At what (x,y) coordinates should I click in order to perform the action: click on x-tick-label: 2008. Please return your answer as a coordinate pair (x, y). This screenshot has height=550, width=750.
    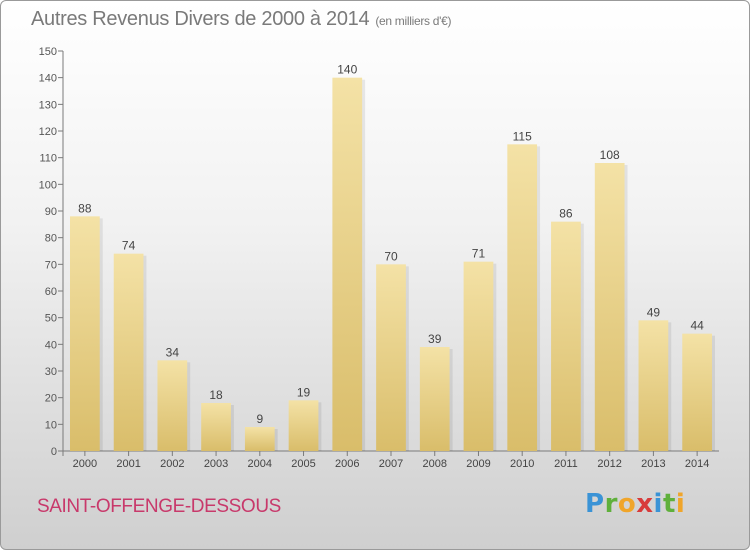
    Looking at the image, I should click on (434, 464).